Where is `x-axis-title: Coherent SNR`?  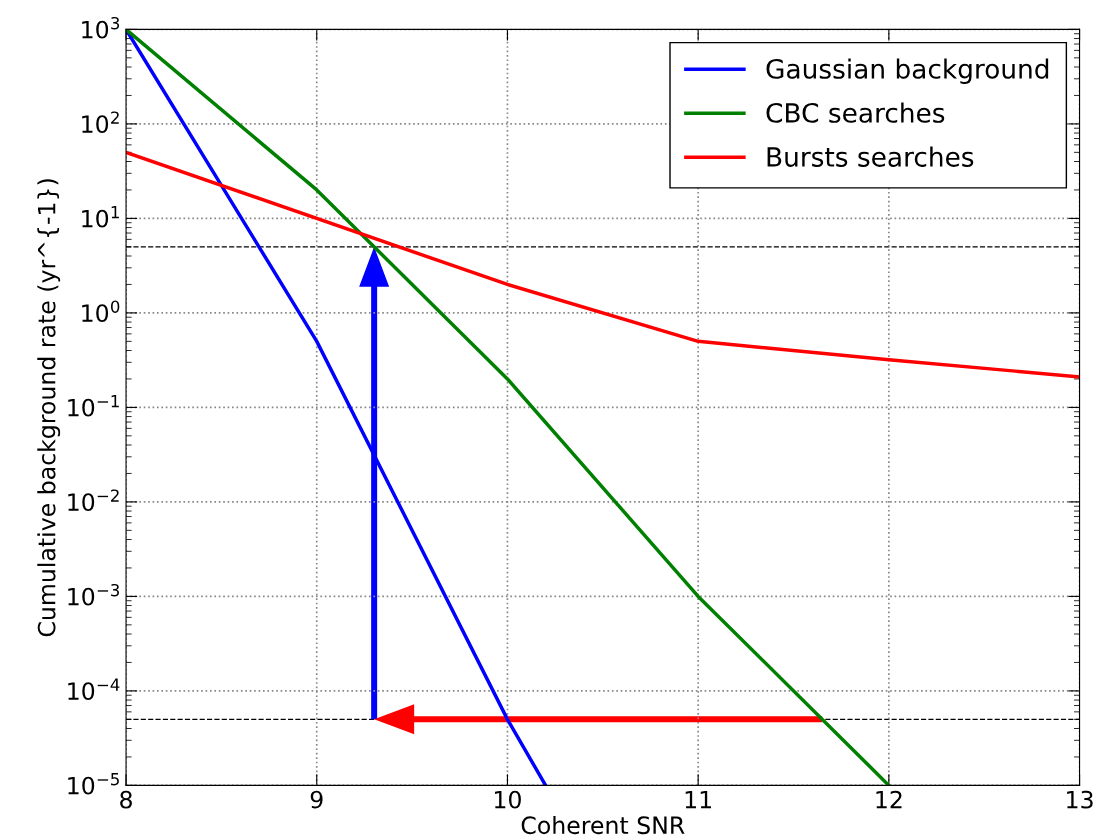
x-axis-title: Coherent SNR is located at coordinates (603, 825).